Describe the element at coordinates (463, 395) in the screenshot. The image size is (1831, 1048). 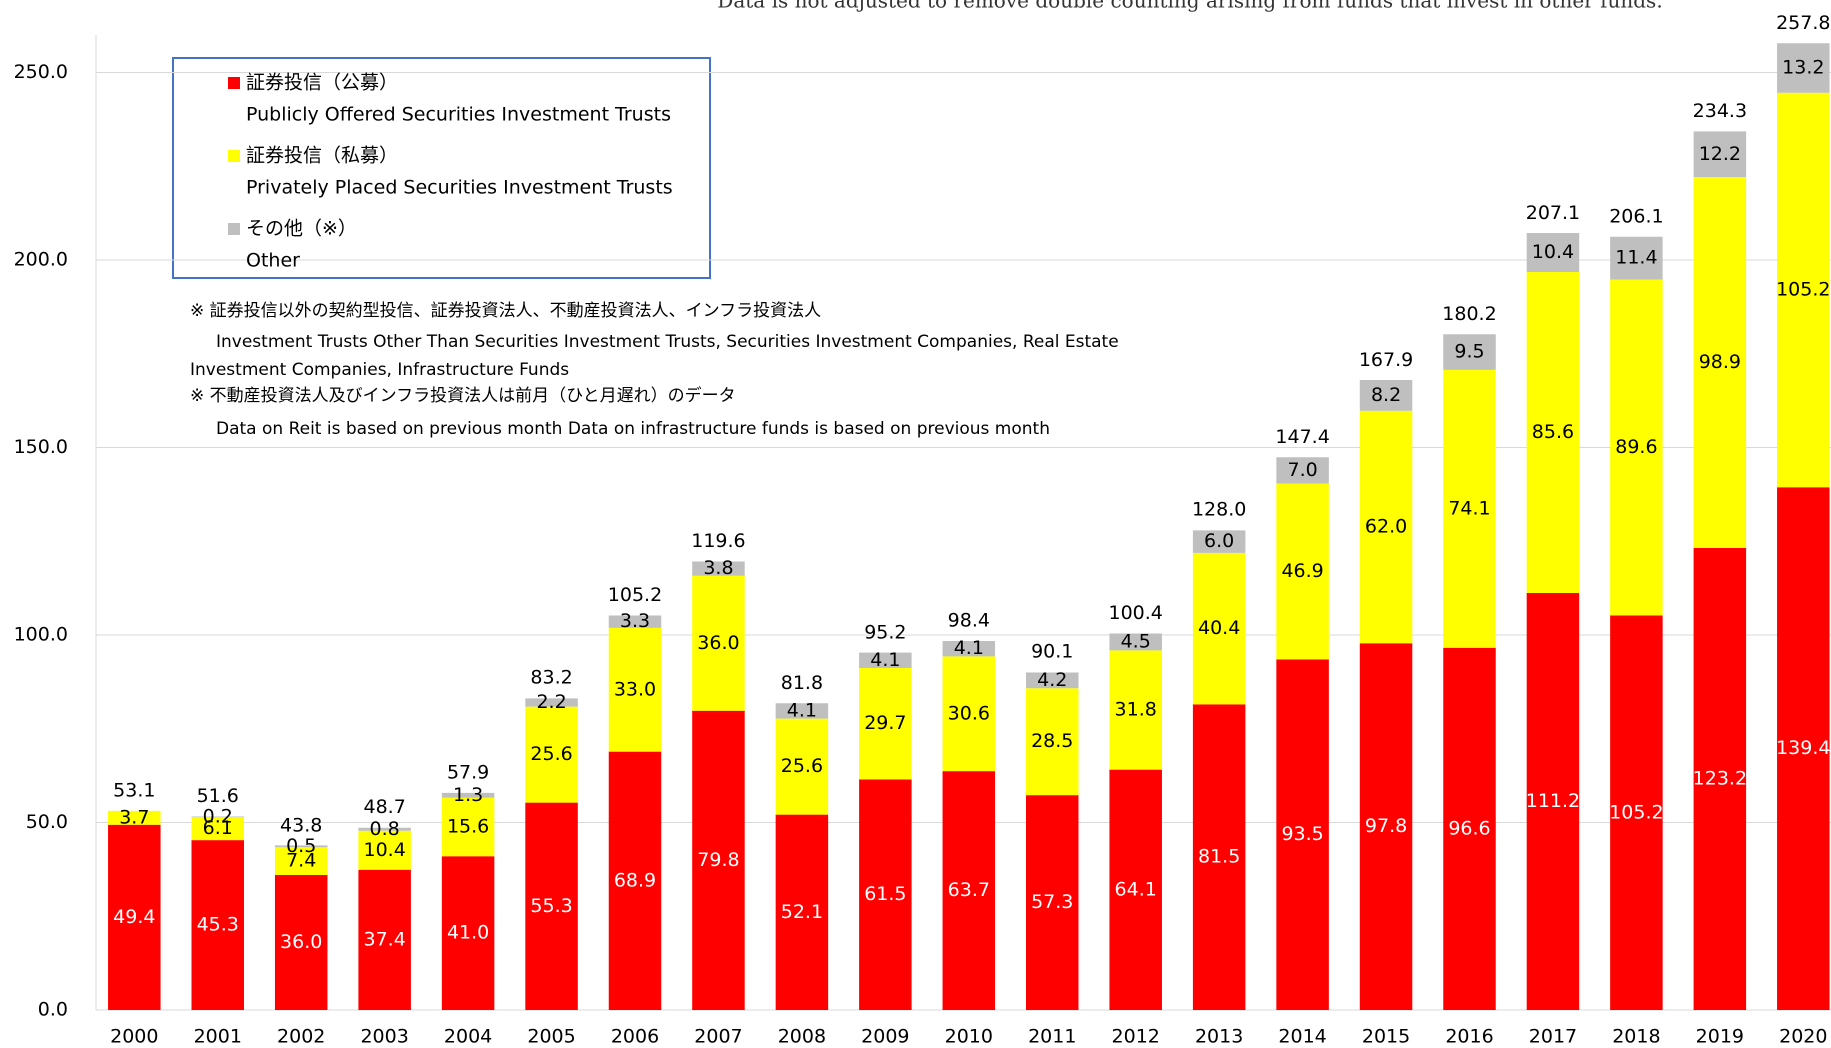
I see `note: ※ 不動産投資法人及びインフラ投資法人は前月（ひと月遅れ）のデータ` at that location.